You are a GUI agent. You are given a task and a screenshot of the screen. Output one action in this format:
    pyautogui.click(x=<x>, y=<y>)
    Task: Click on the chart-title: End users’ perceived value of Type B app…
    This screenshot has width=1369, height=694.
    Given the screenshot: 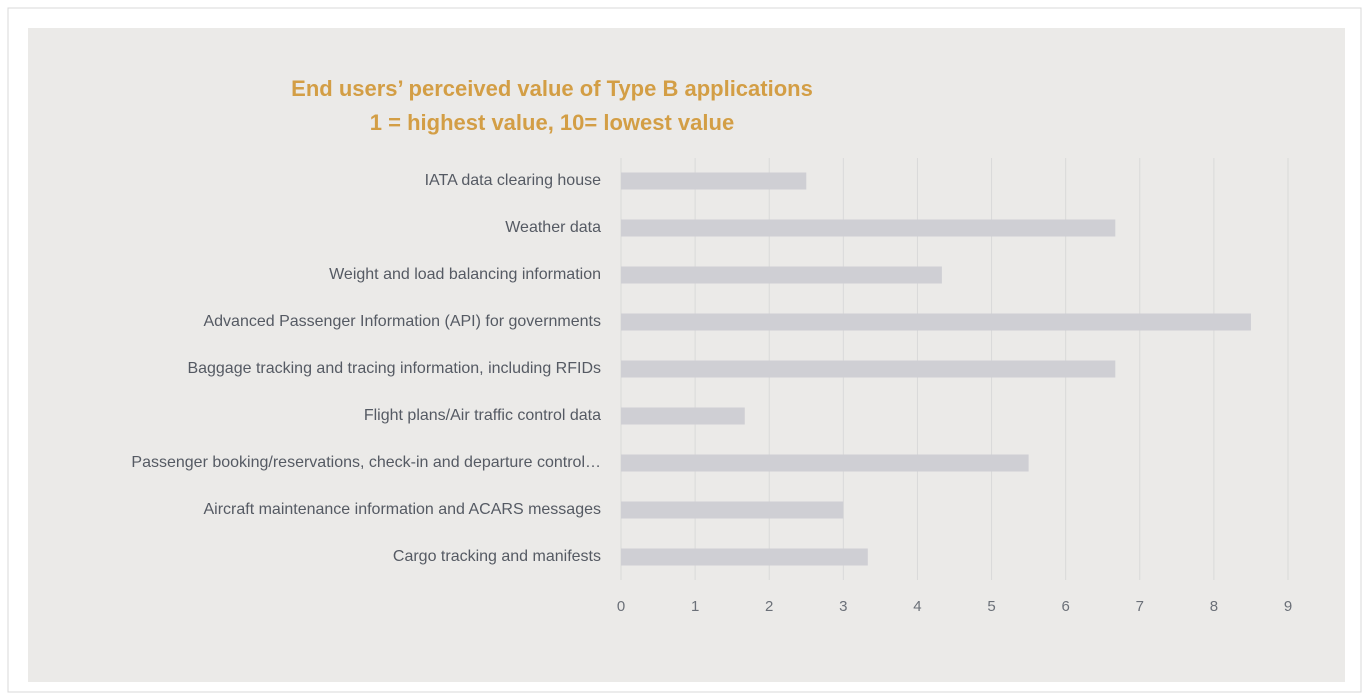 What is the action you would take?
    pyautogui.click(x=552, y=88)
    